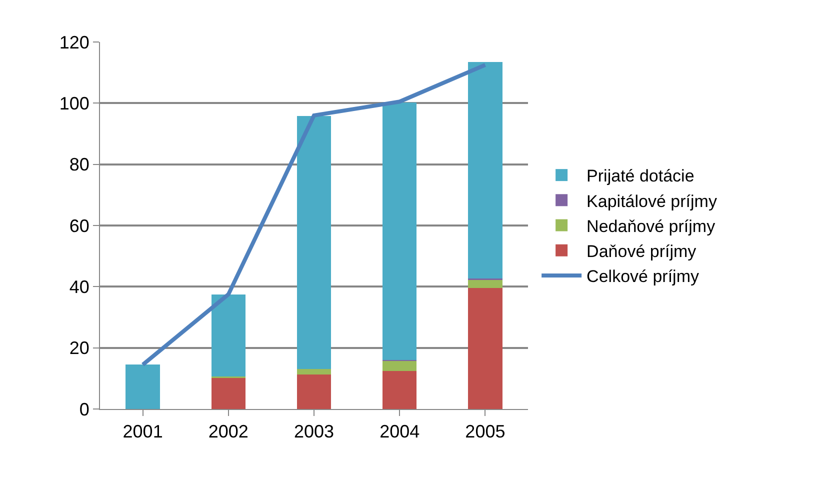 Image resolution: width=828 pixels, height=489 pixels. I want to click on x-tick-label: 2003, so click(314, 432).